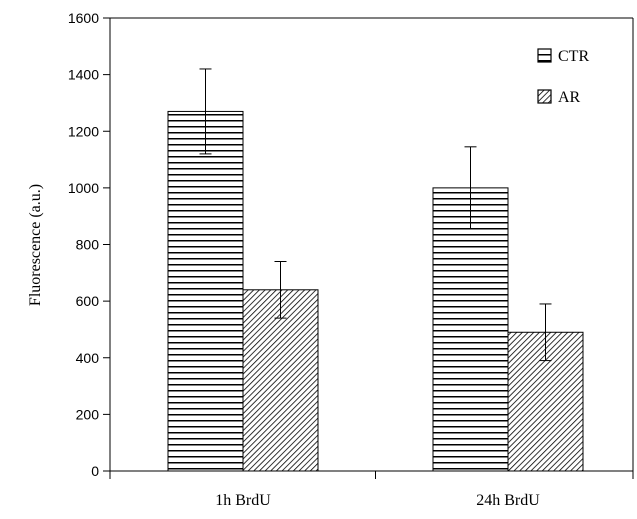 This screenshot has height=519, width=637. I want to click on y-tick-label: 0, so click(95, 471).